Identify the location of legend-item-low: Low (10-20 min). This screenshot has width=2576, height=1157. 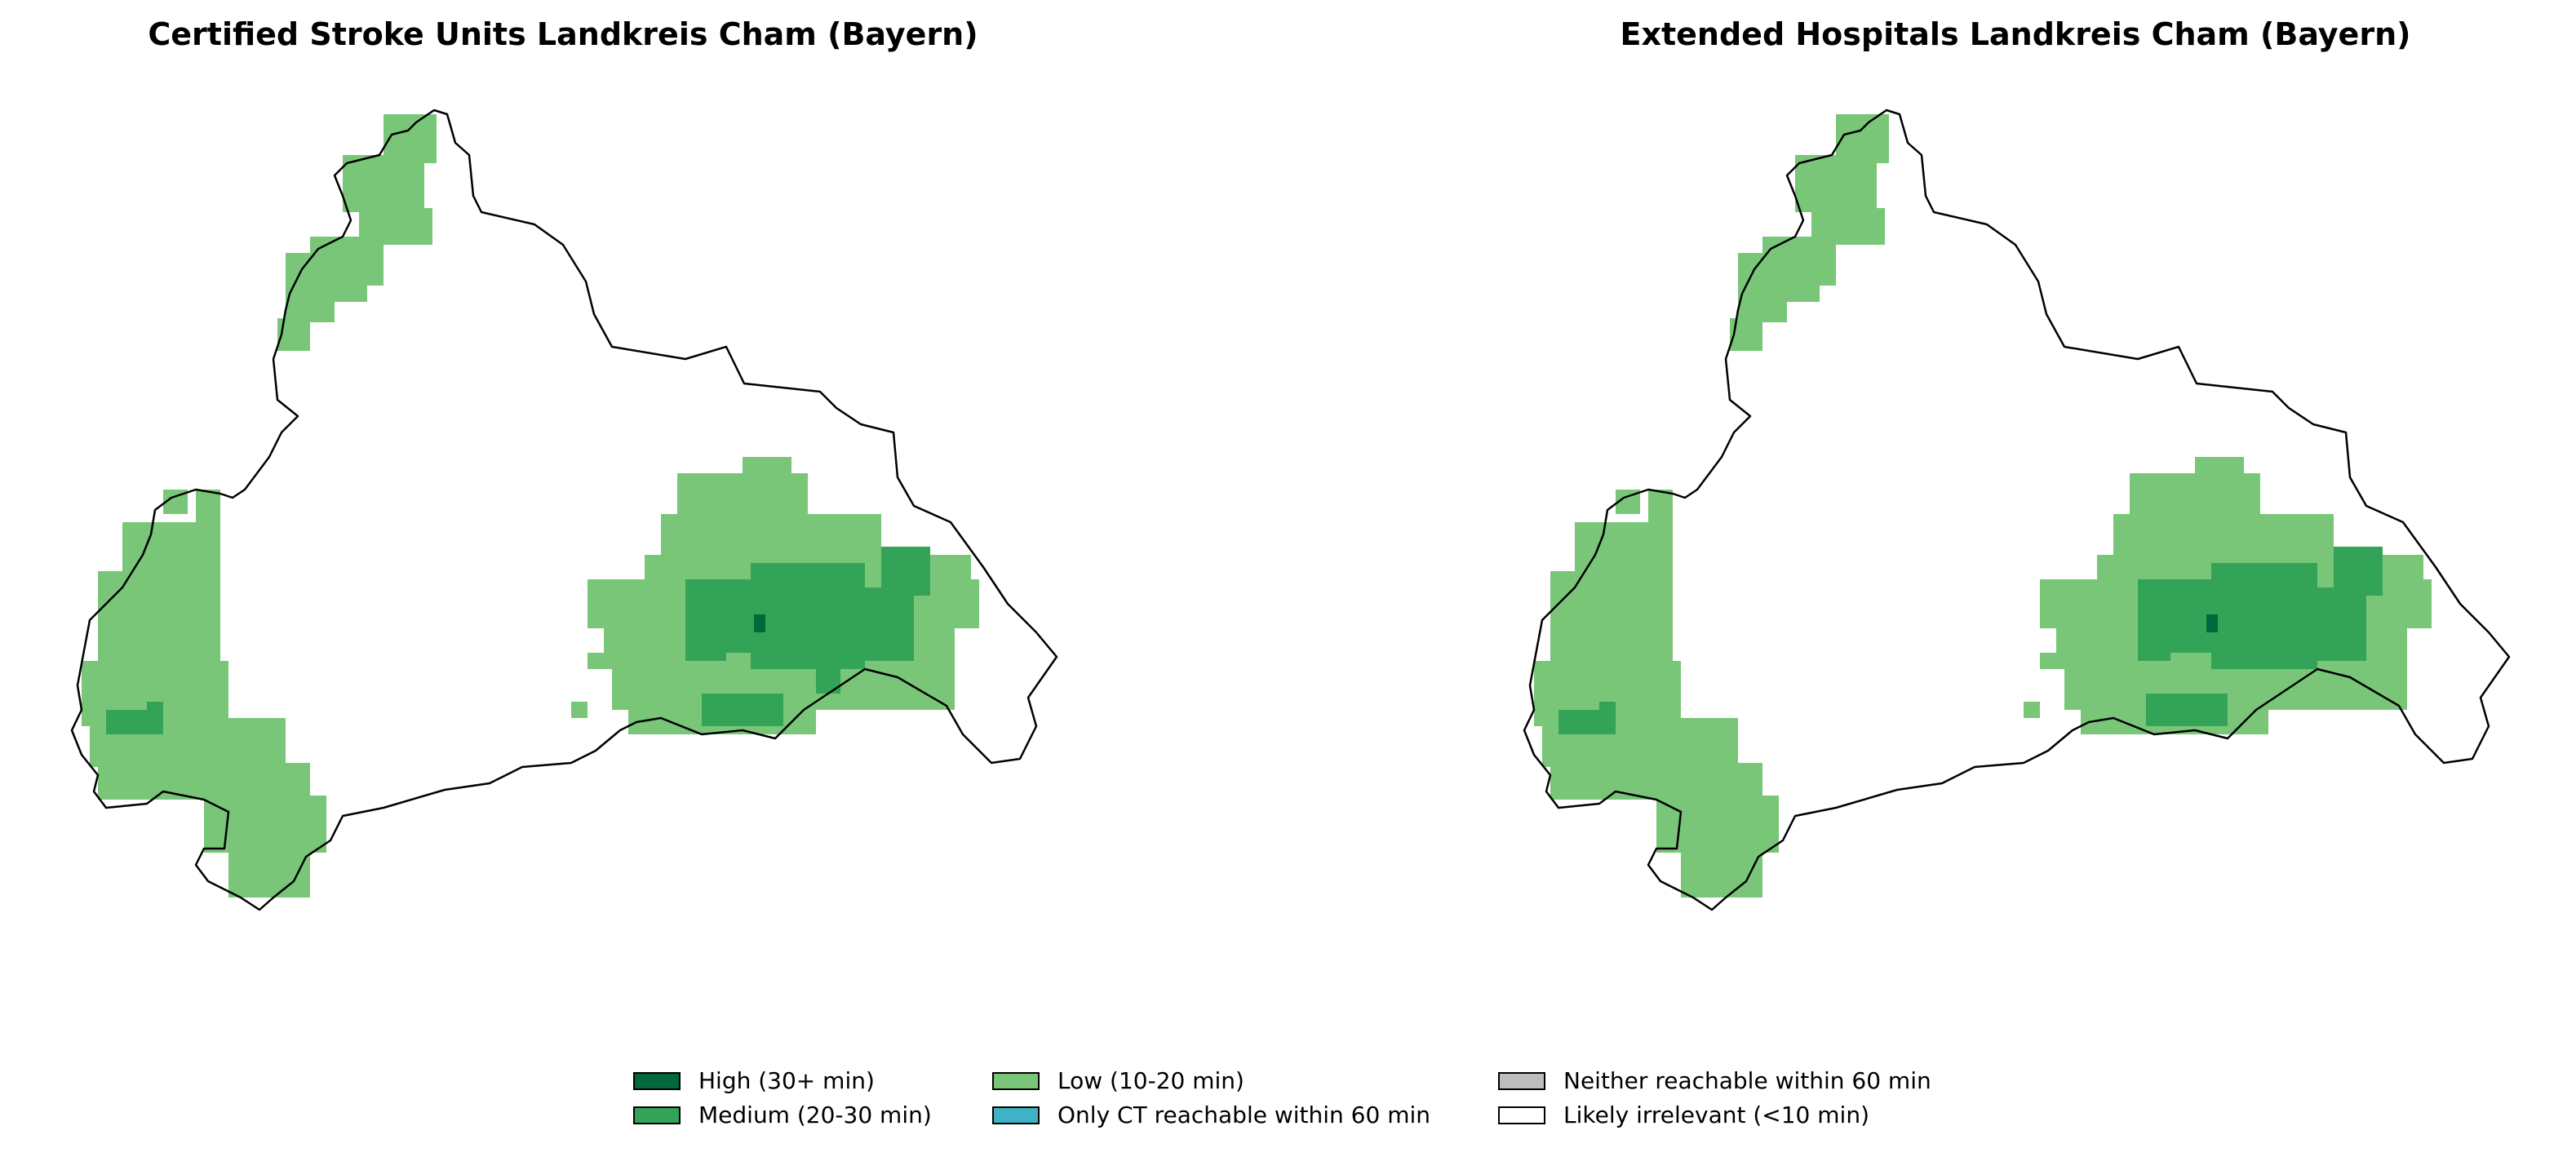
(1118, 1080).